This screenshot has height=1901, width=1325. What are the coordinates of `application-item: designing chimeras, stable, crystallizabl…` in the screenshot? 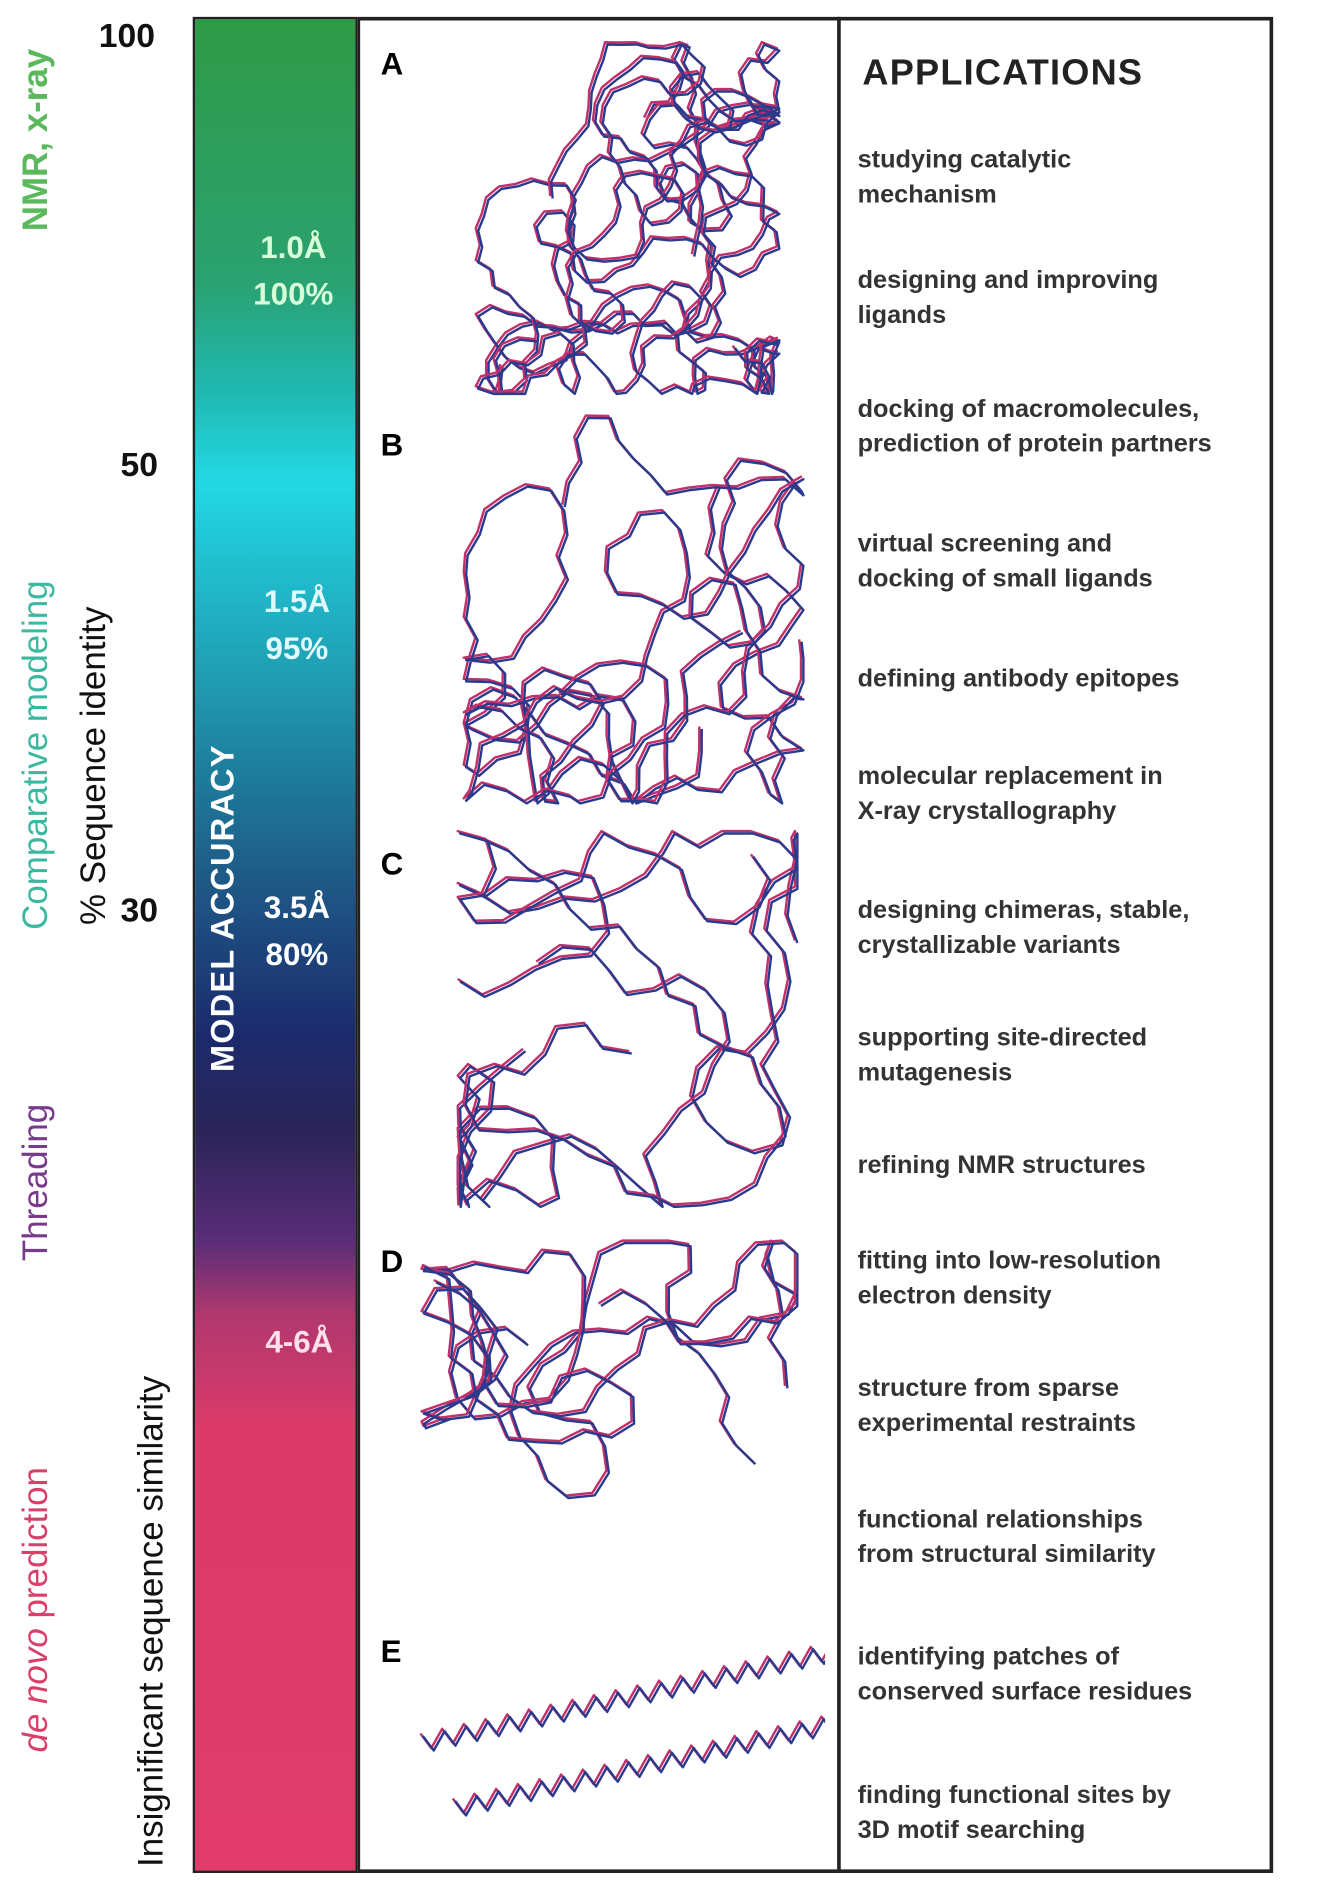 It's located at (1024, 928).